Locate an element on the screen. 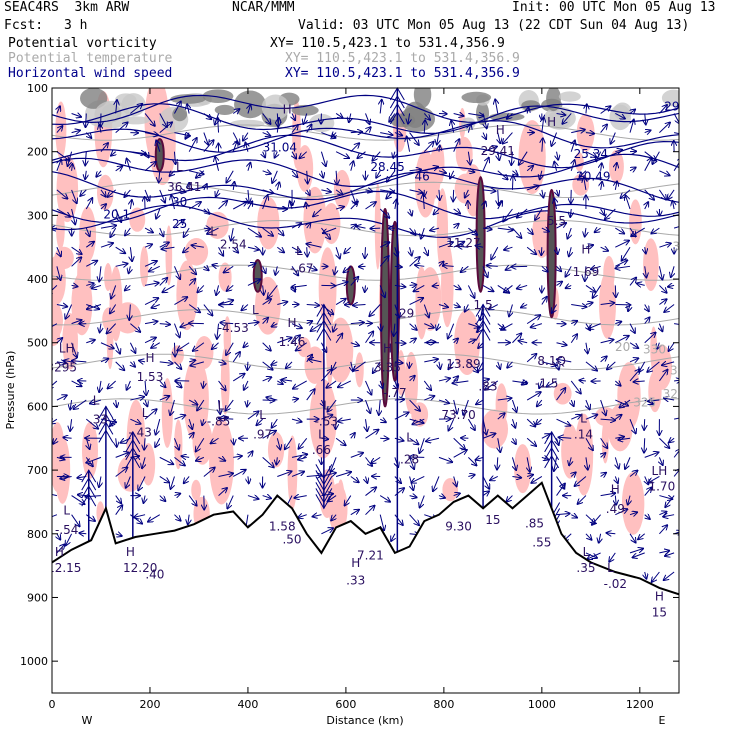 The width and height of the screenshot is (740, 740). isotach-line is located at coordinates (365, 221).